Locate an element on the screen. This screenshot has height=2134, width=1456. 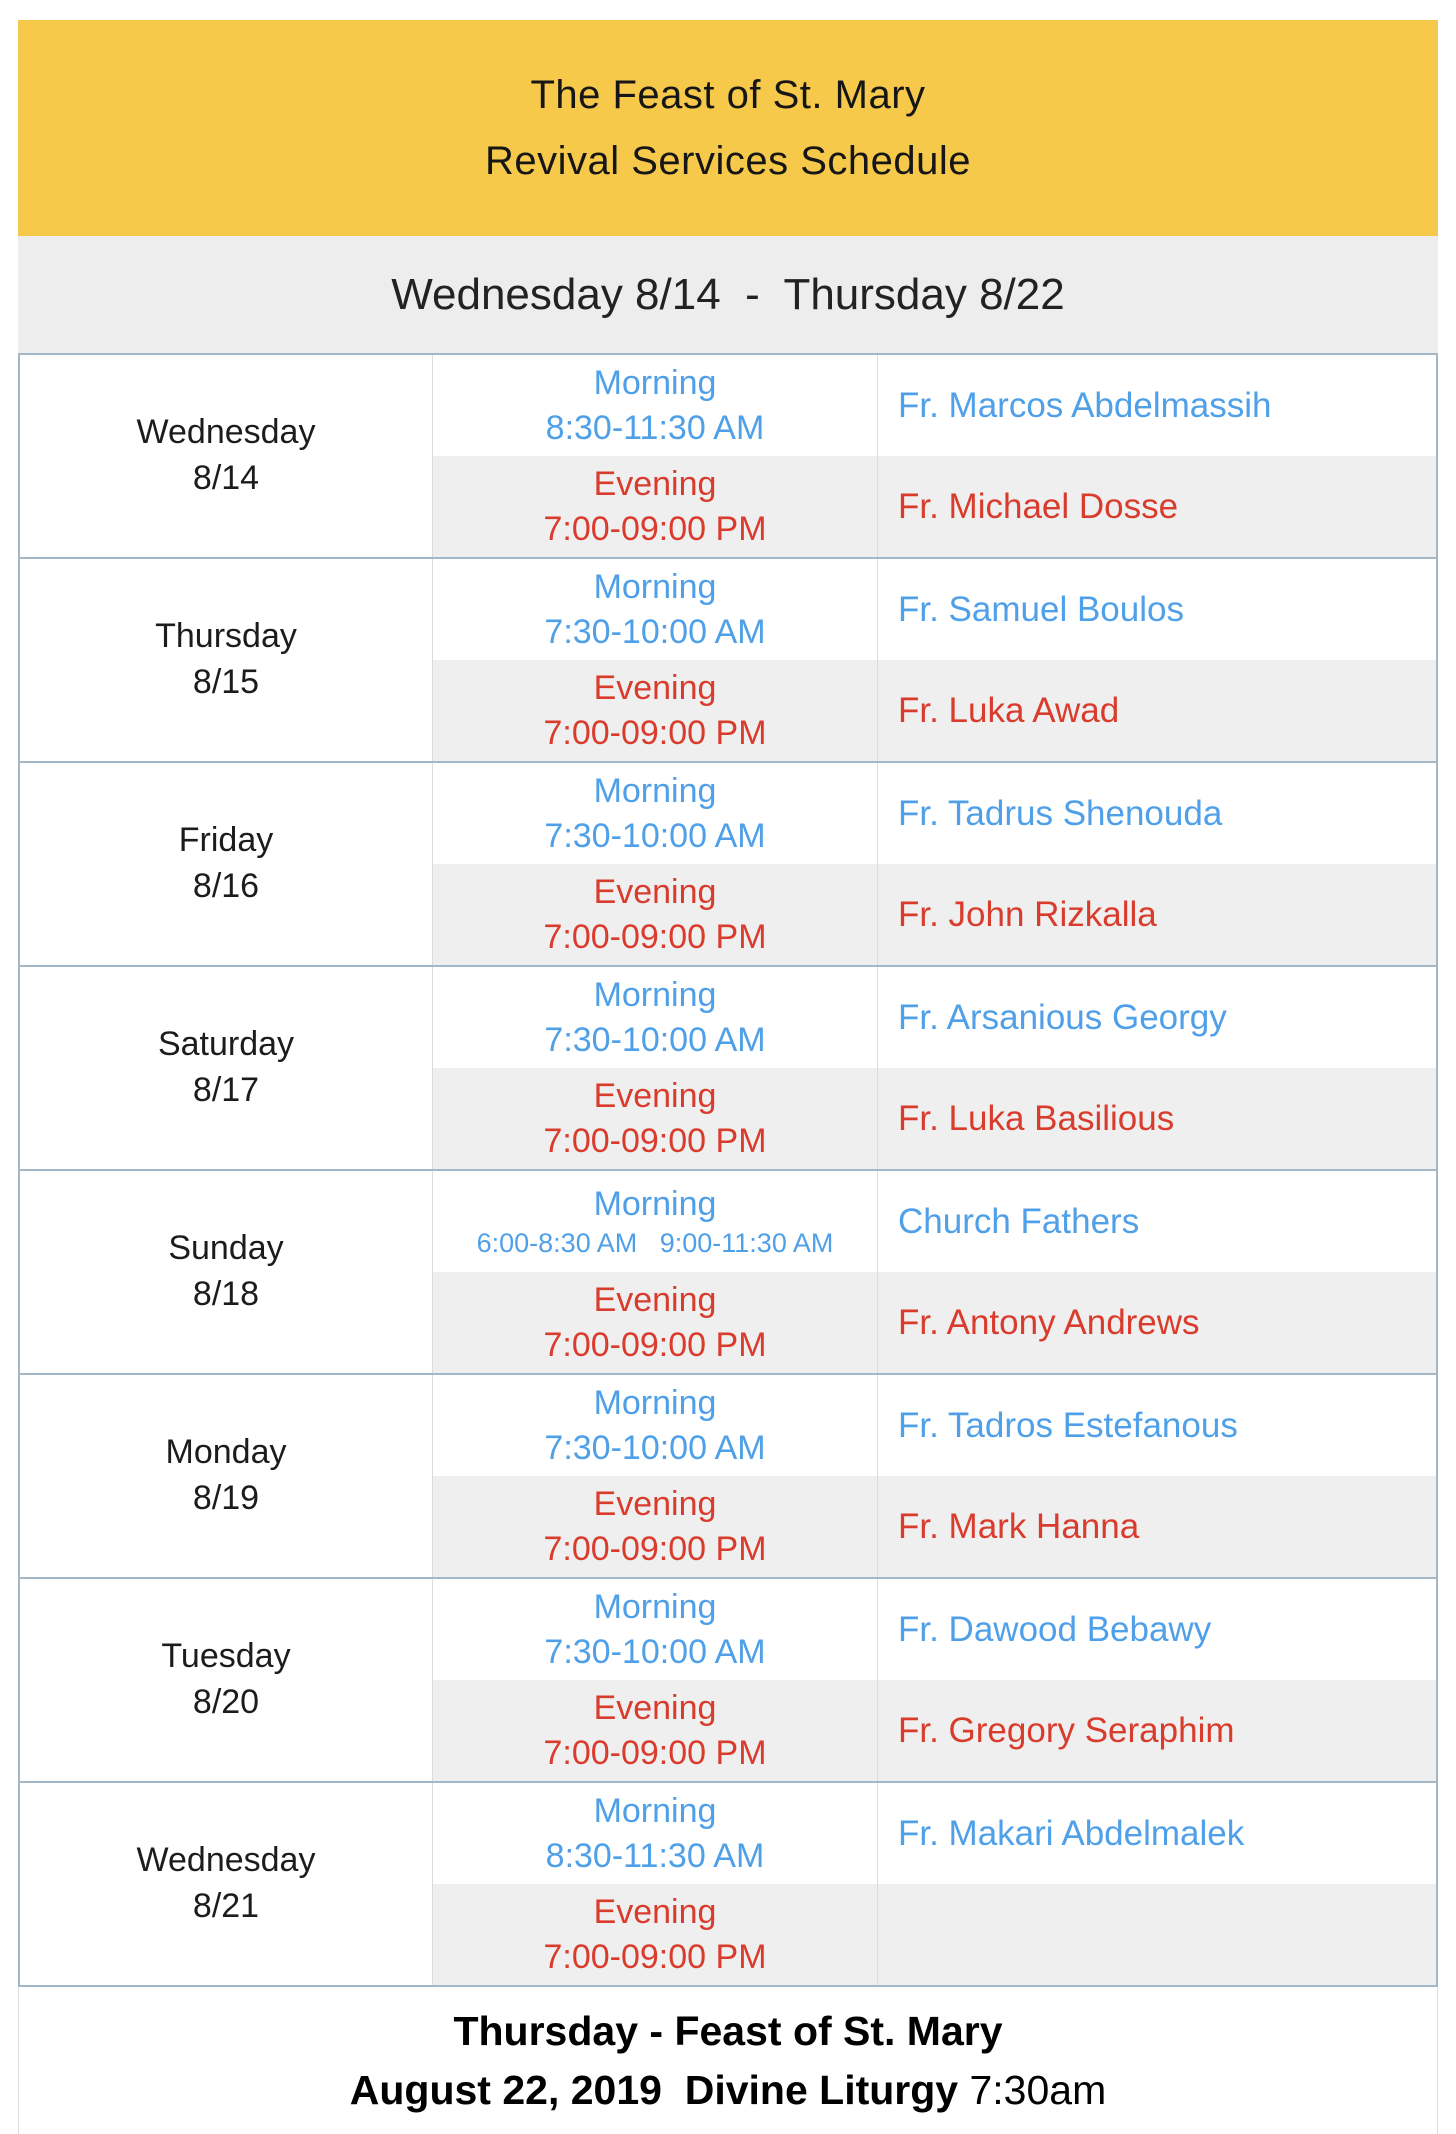
morning-priest-name: Fr. Tadros Estefanous is located at coordinates (1157, 1425).